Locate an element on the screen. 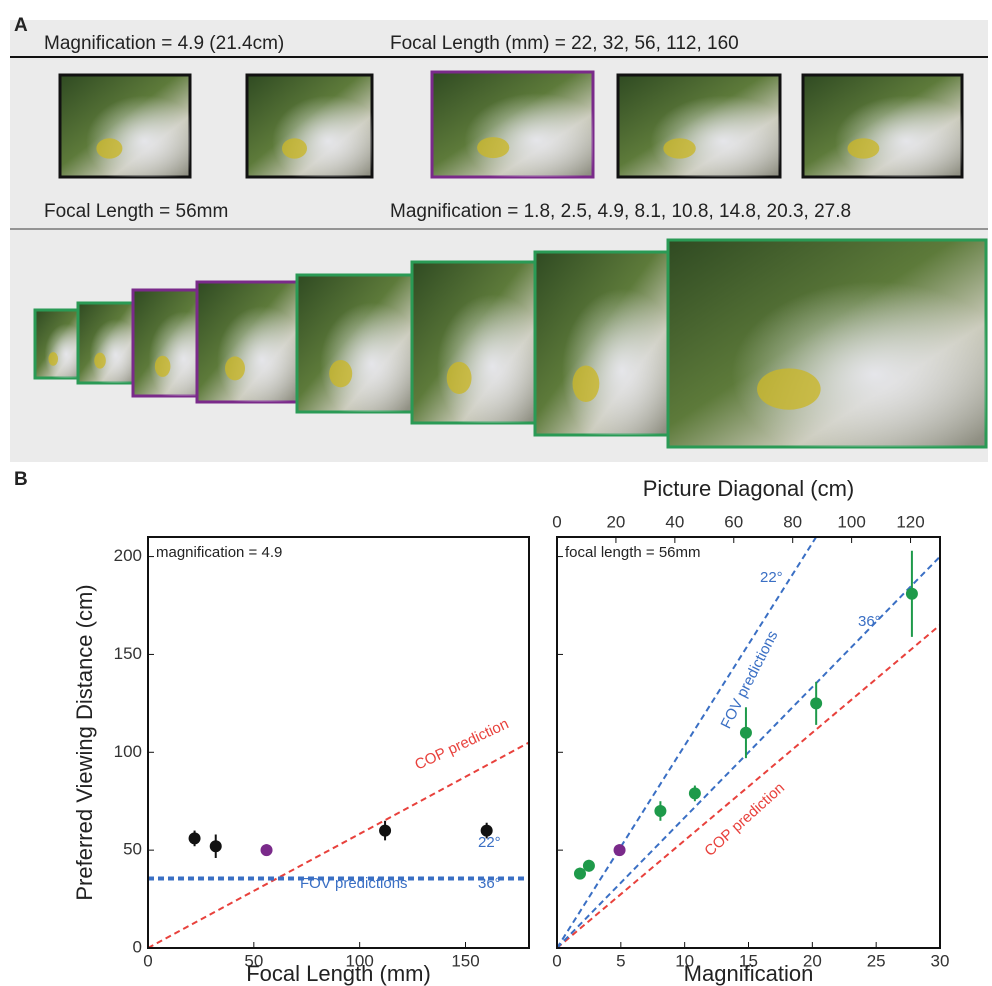  panel-label: A is located at coordinates (21, 25).